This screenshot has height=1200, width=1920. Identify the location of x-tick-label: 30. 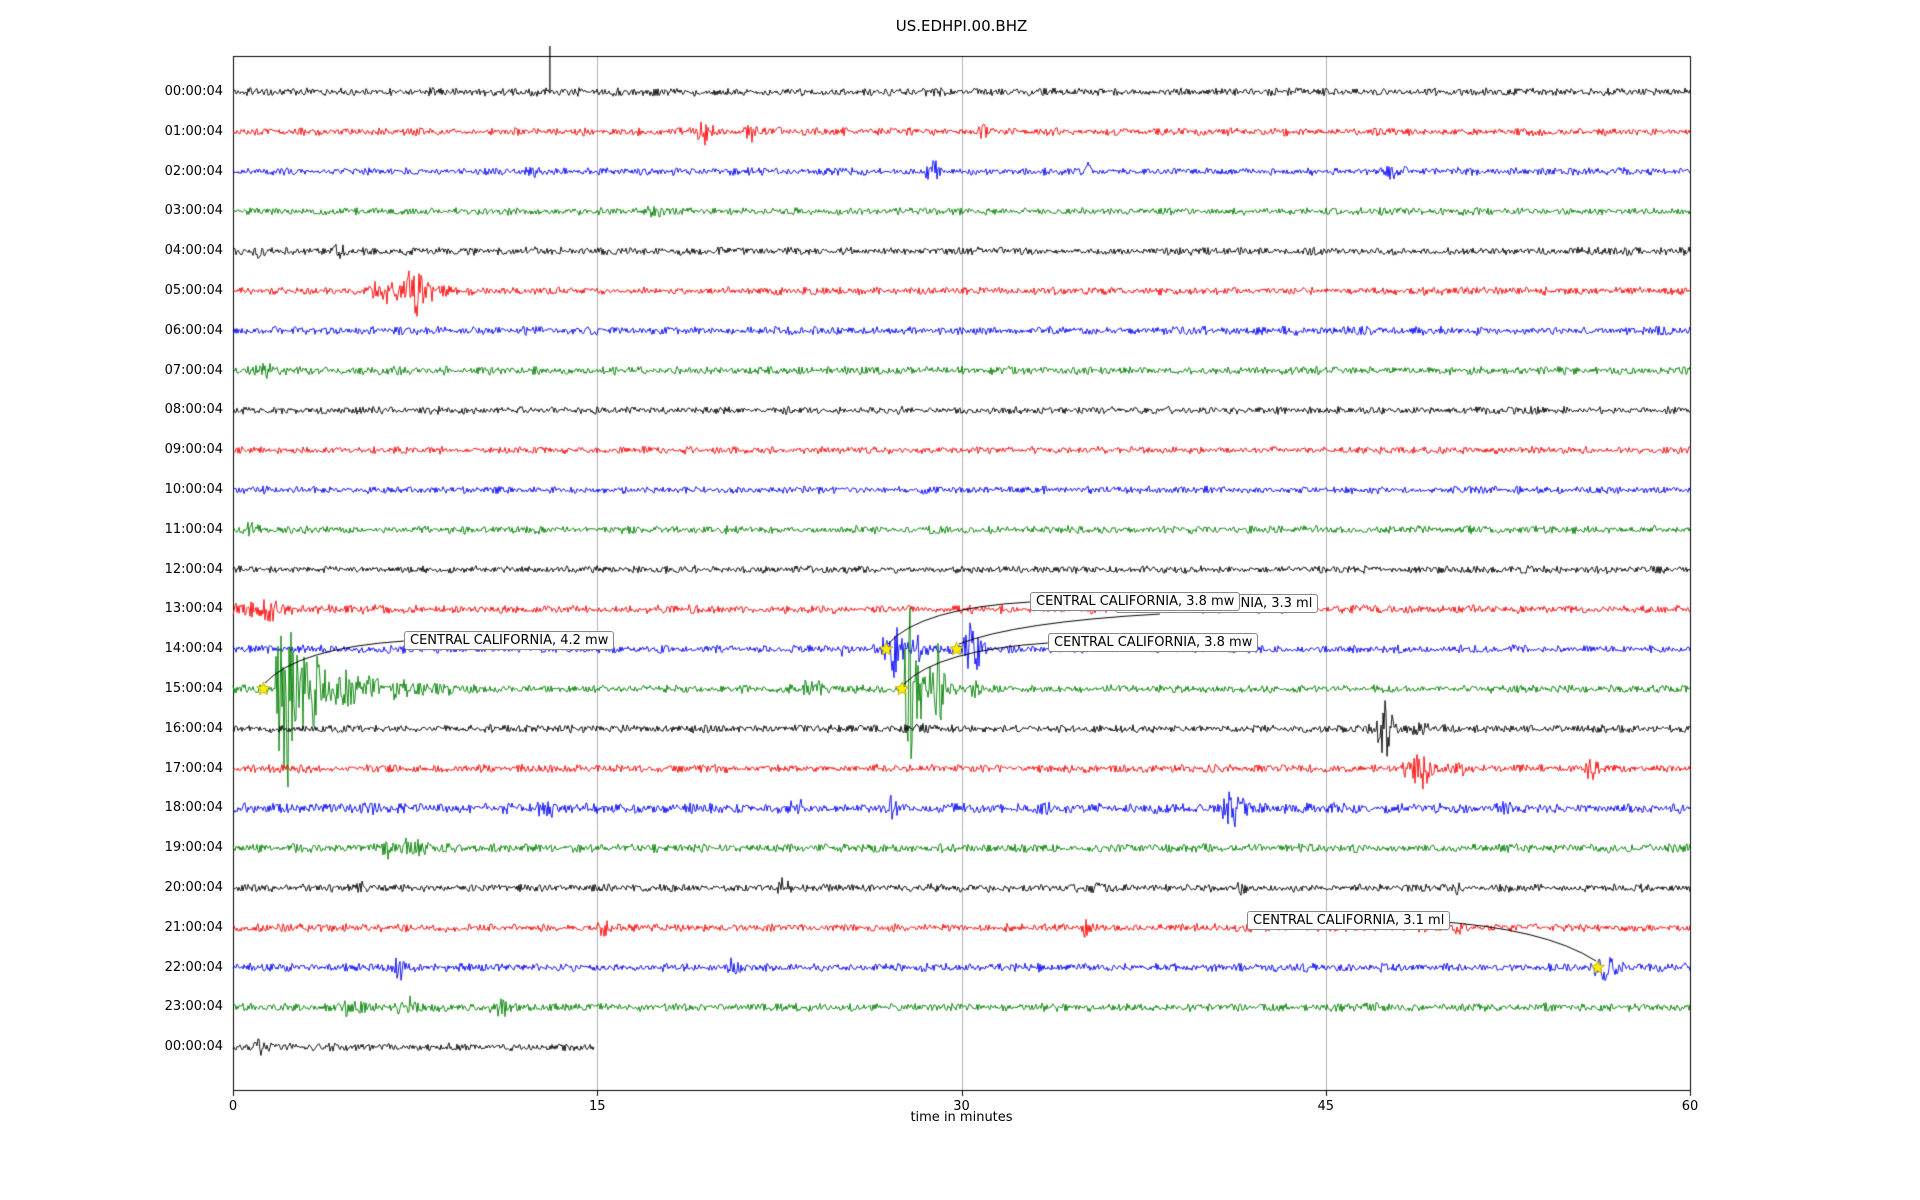
(961, 1106).